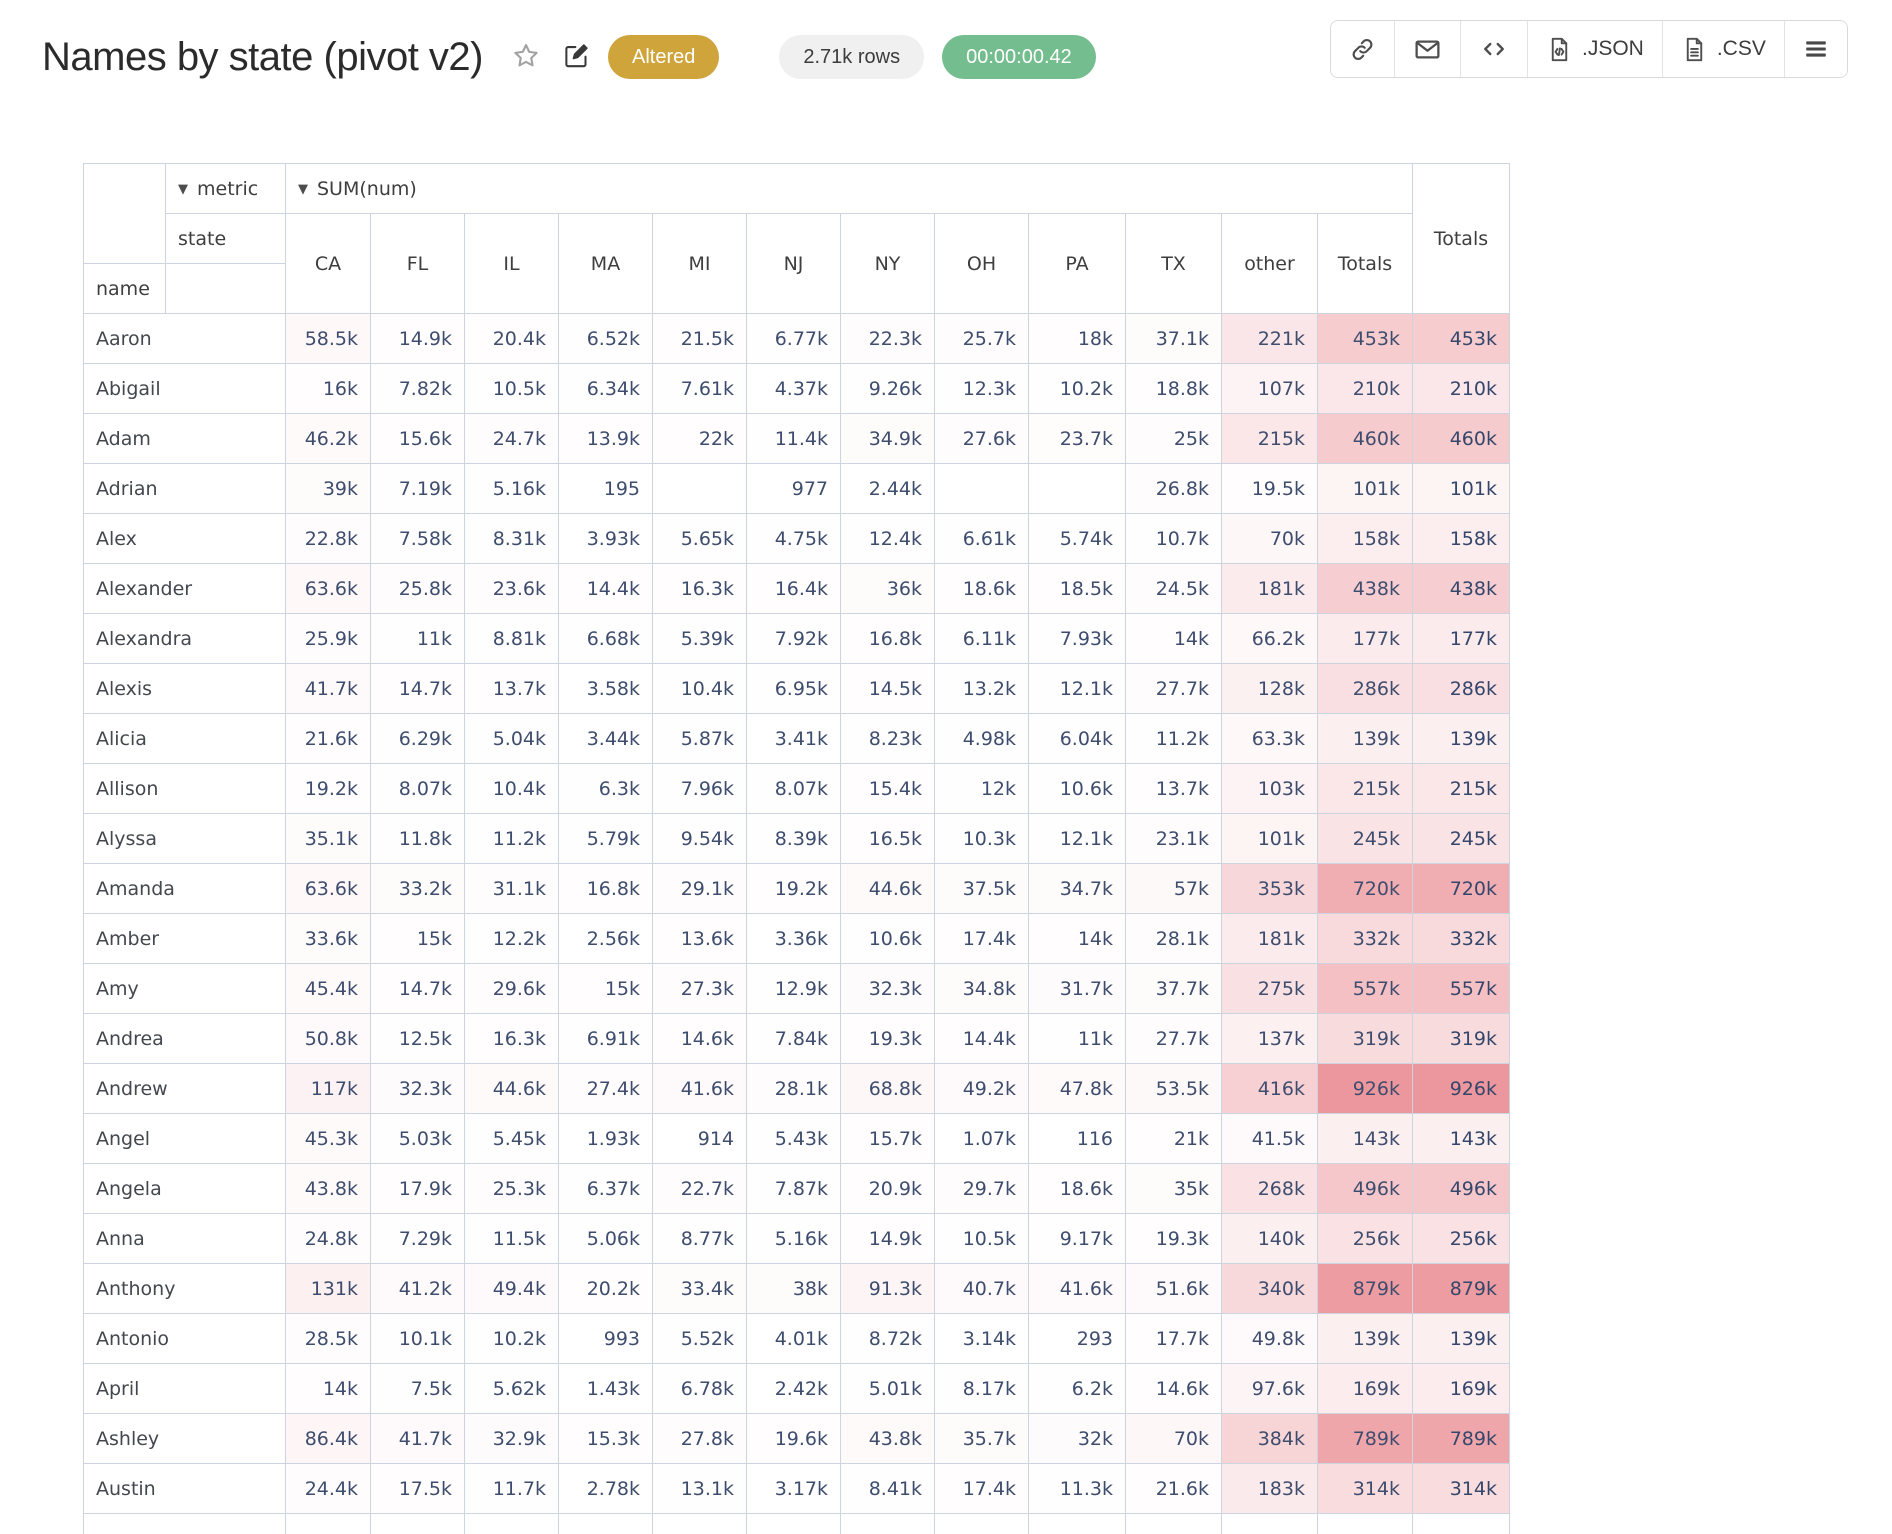 The width and height of the screenshot is (1892, 1534). Describe the element at coordinates (1594, 49) in the screenshot. I see `download-json-button: .JSON` at that location.